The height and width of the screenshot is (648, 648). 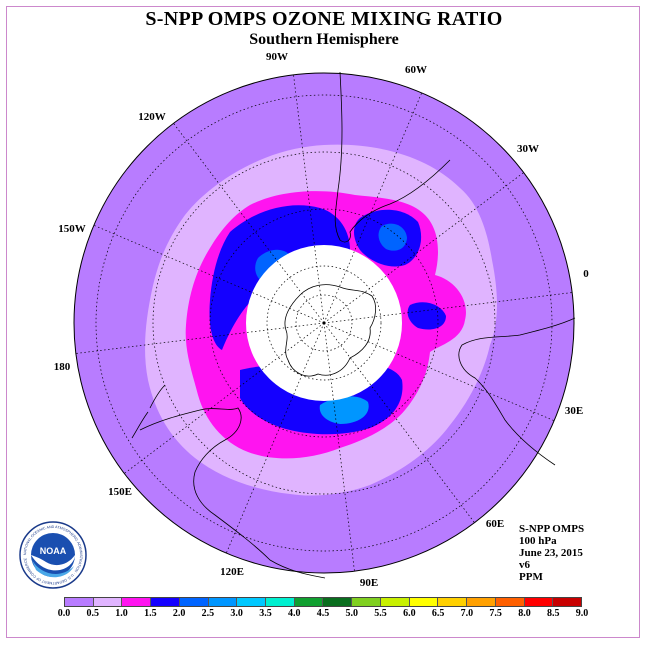 I want to click on colorbar-tick-label: 1.5, so click(x=150, y=613).